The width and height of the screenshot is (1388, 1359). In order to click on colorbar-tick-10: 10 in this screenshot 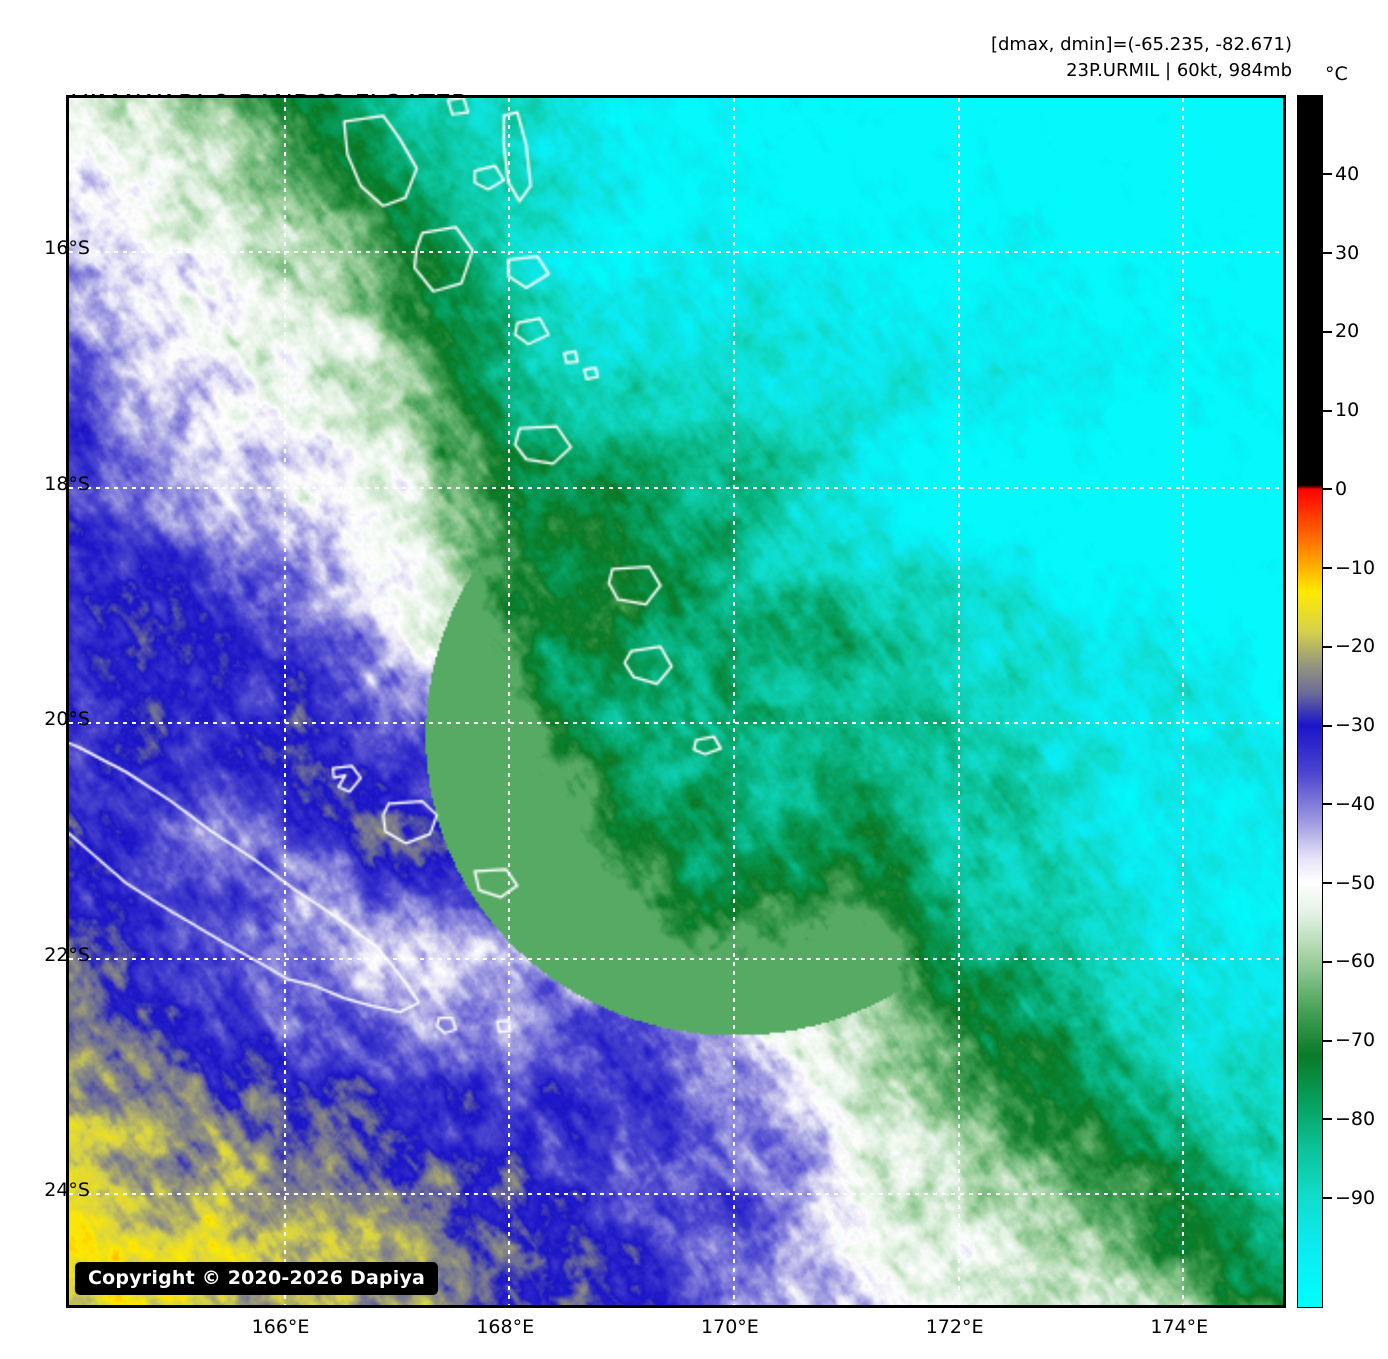, I will do `click(1353, 410)`.